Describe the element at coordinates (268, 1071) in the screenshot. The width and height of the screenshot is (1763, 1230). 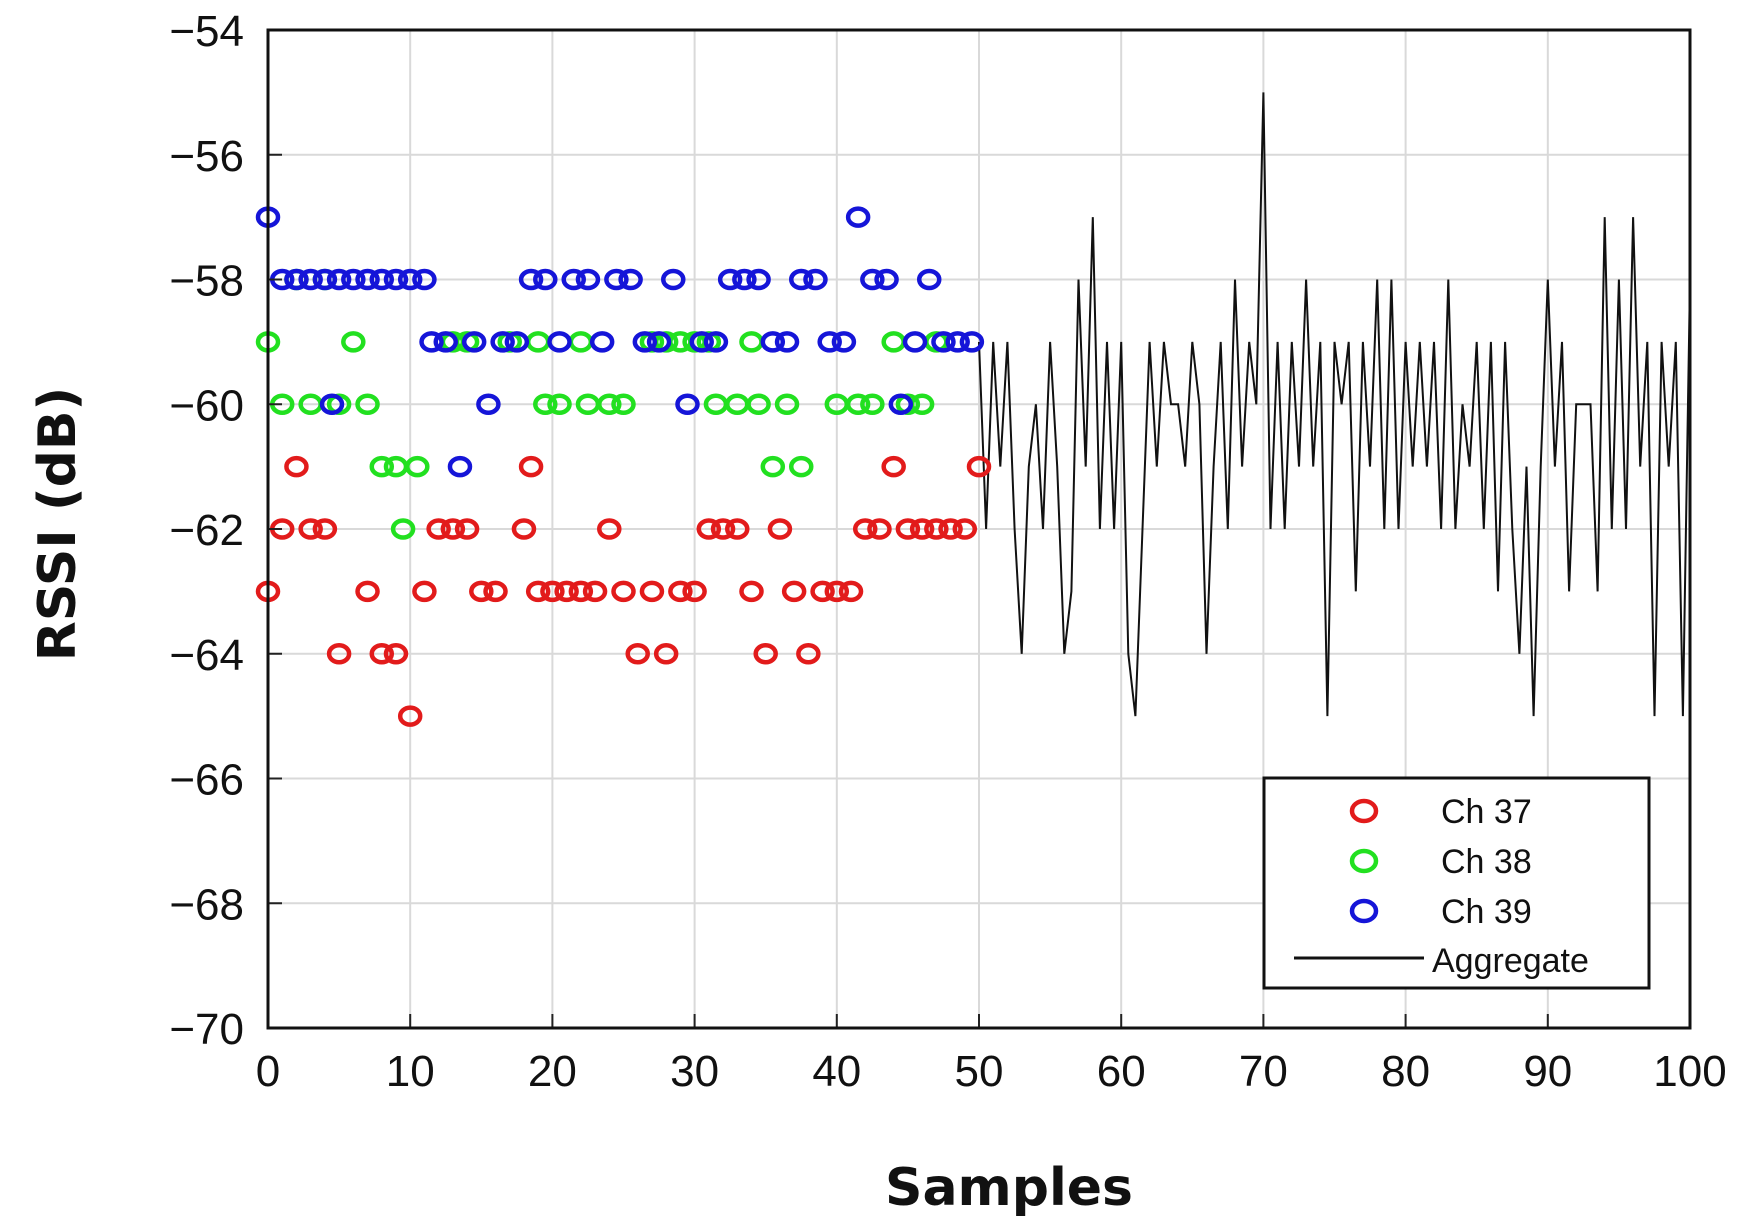
I see `x-tick-label: 0` at that location.